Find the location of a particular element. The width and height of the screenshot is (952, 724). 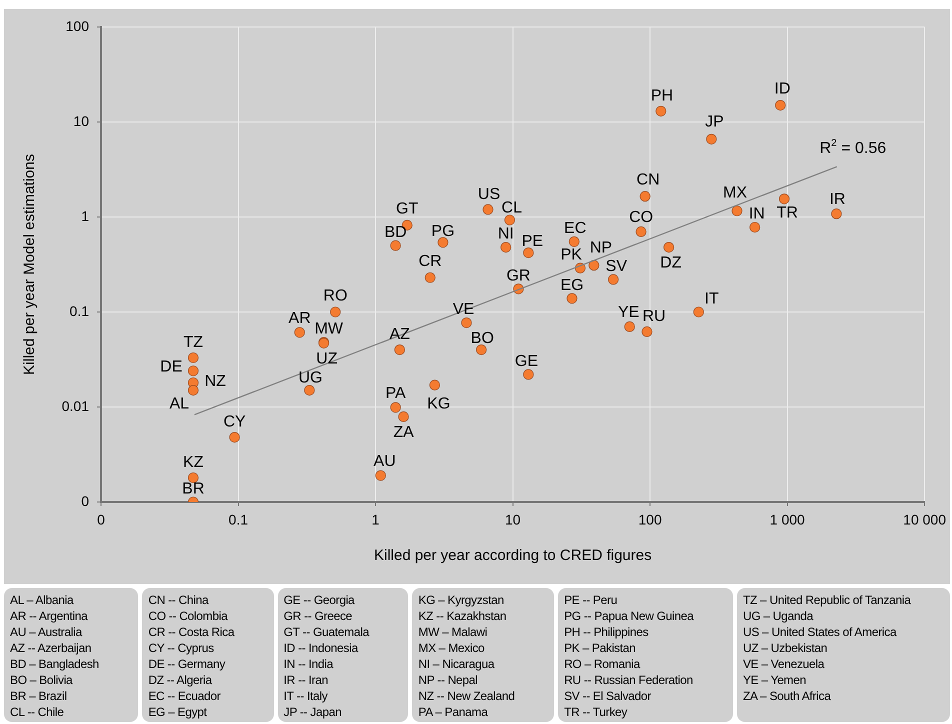

text: CY -- Cyprus is located at coordinates (181, 648).